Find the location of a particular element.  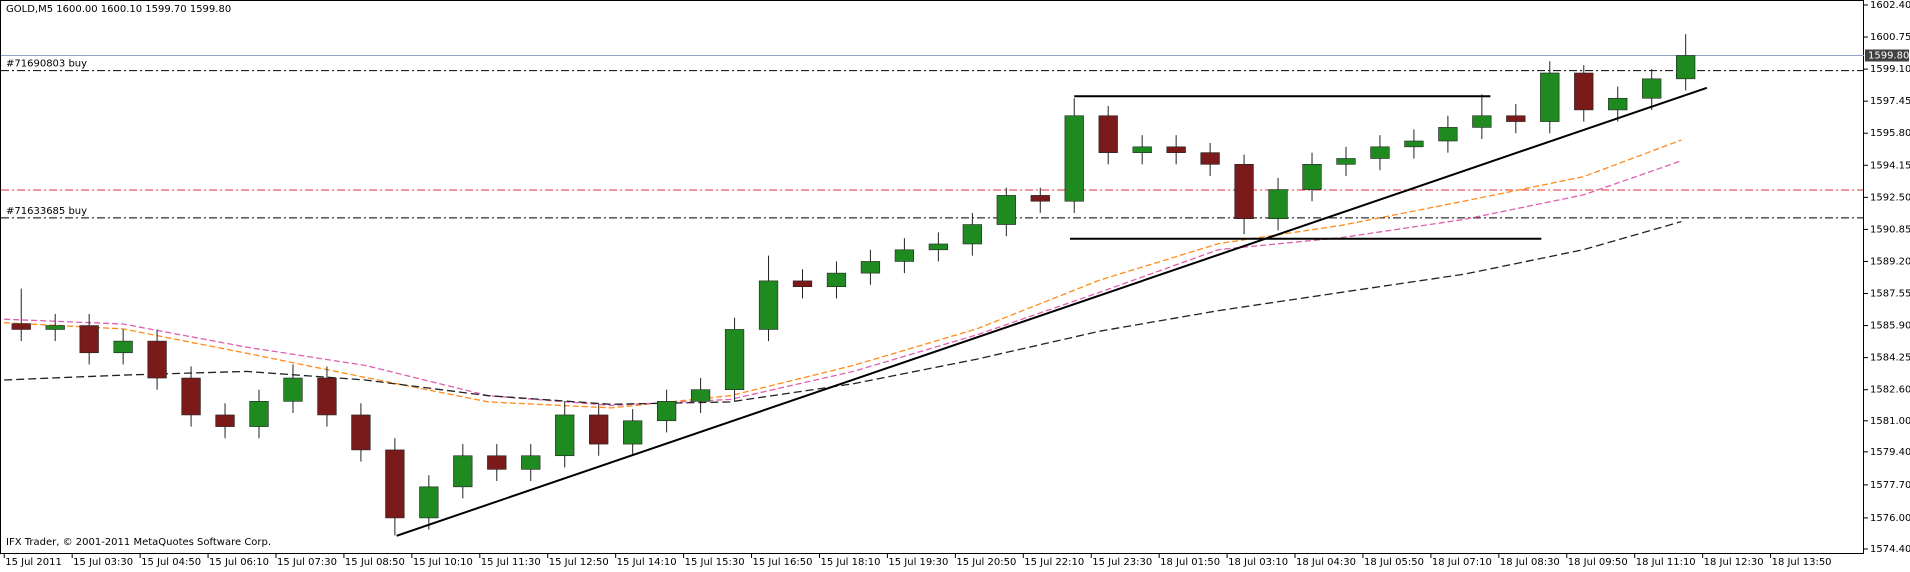

y-tick-label: 1590.85 is located at coordinates (1890, 229).